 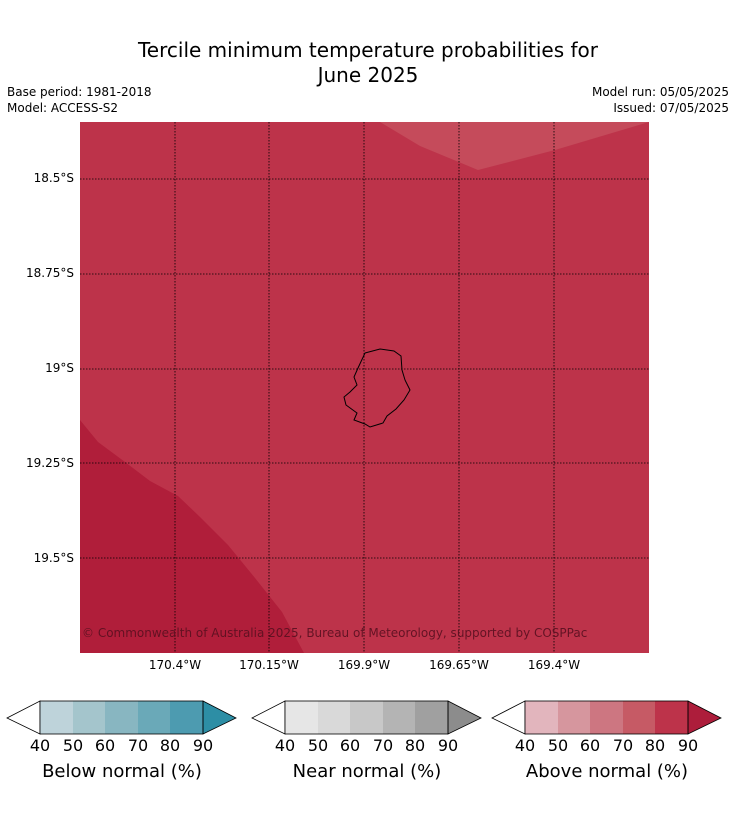 What do you see at coordinates (655, 745) in the screenshot?
I see `tick-above-80: 80` at bounding box center [655, 745].